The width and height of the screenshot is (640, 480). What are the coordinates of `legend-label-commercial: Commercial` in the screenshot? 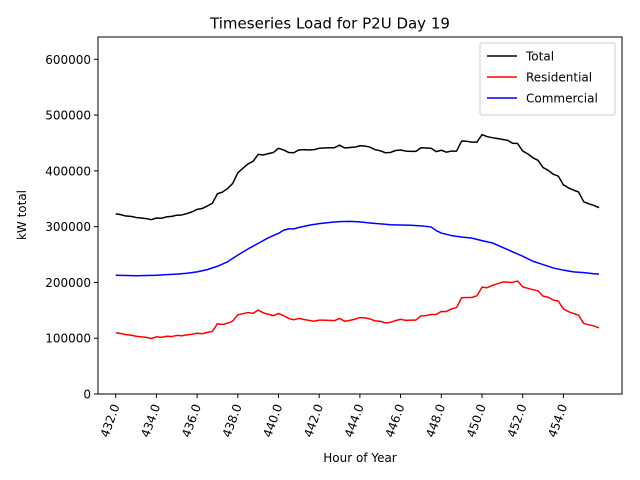 It's located at (562, 99).